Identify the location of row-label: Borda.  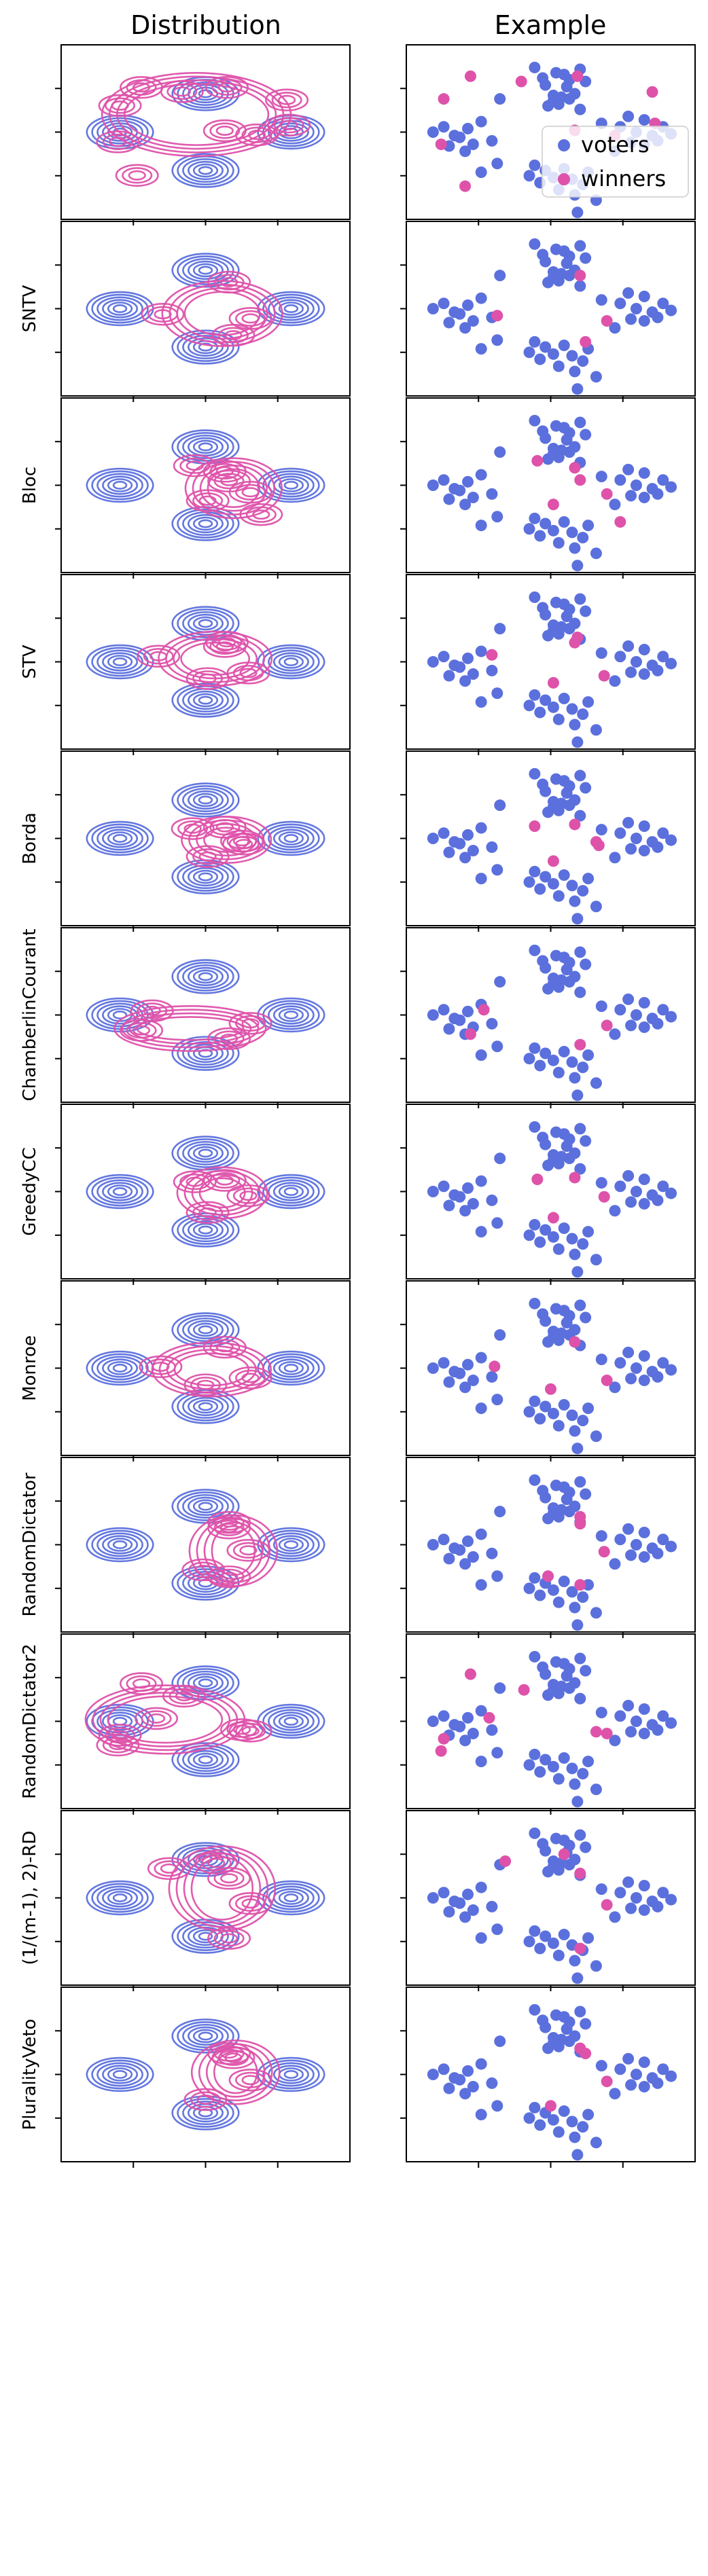
(30, 838).